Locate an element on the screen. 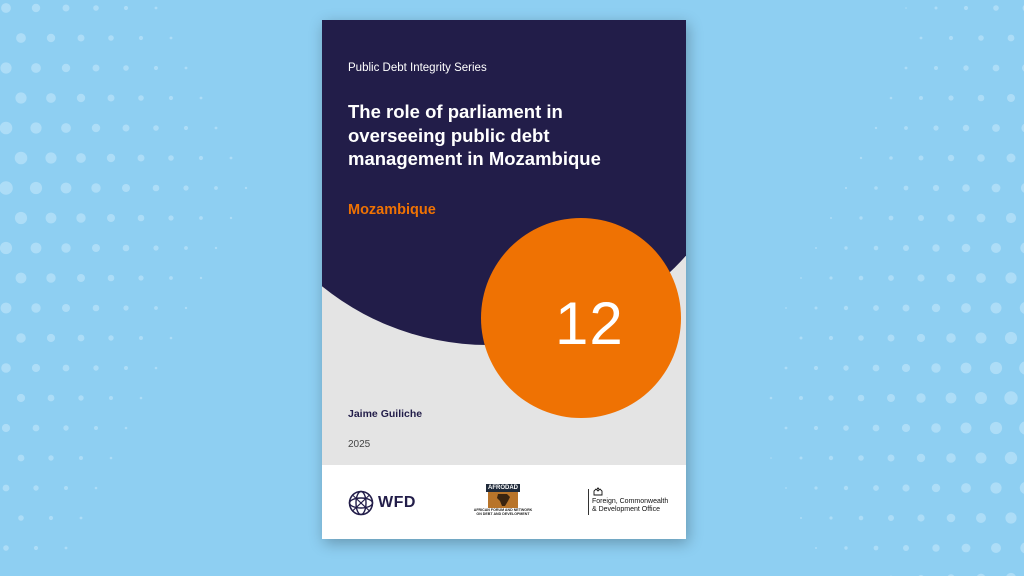 This screenshot has height=576, width=1024. orange-circle-shape is located at coordinates (581, 318).